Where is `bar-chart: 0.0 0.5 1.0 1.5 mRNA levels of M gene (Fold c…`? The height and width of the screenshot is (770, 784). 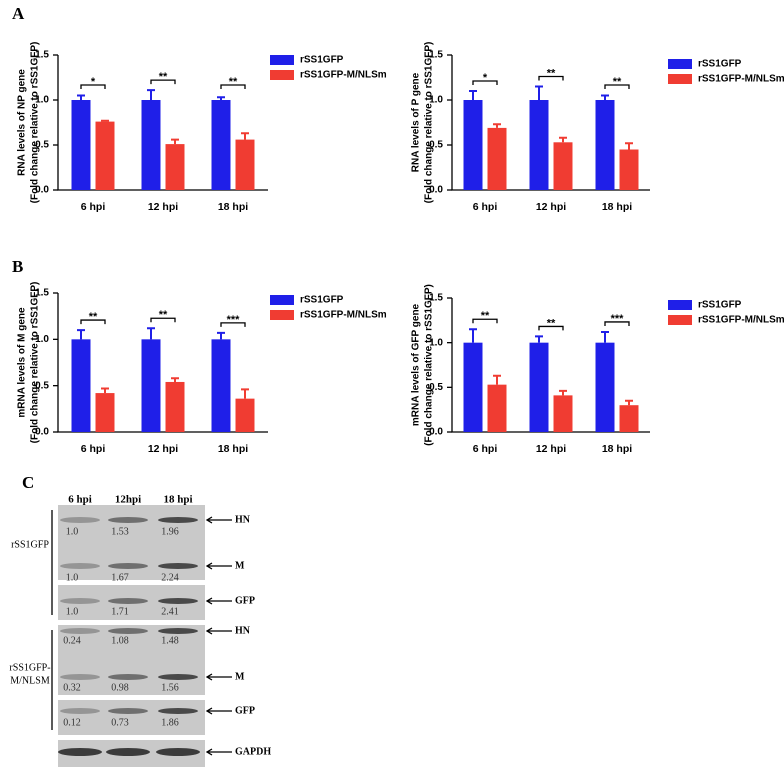
bar-chart: 0.0 0.5 1.0 1.5 mRNA levels of M gene (Fold c… is located at coordinates (202, 368).